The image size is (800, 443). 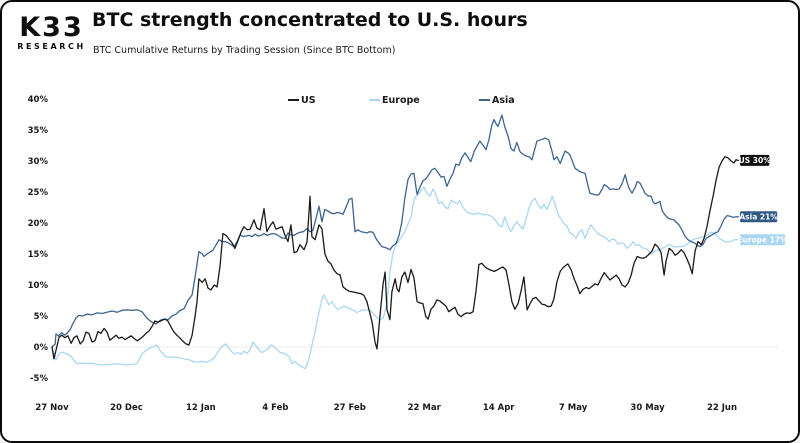 I want to click on x-axis-tick: 12 Jan, so click(x=201, y=408).